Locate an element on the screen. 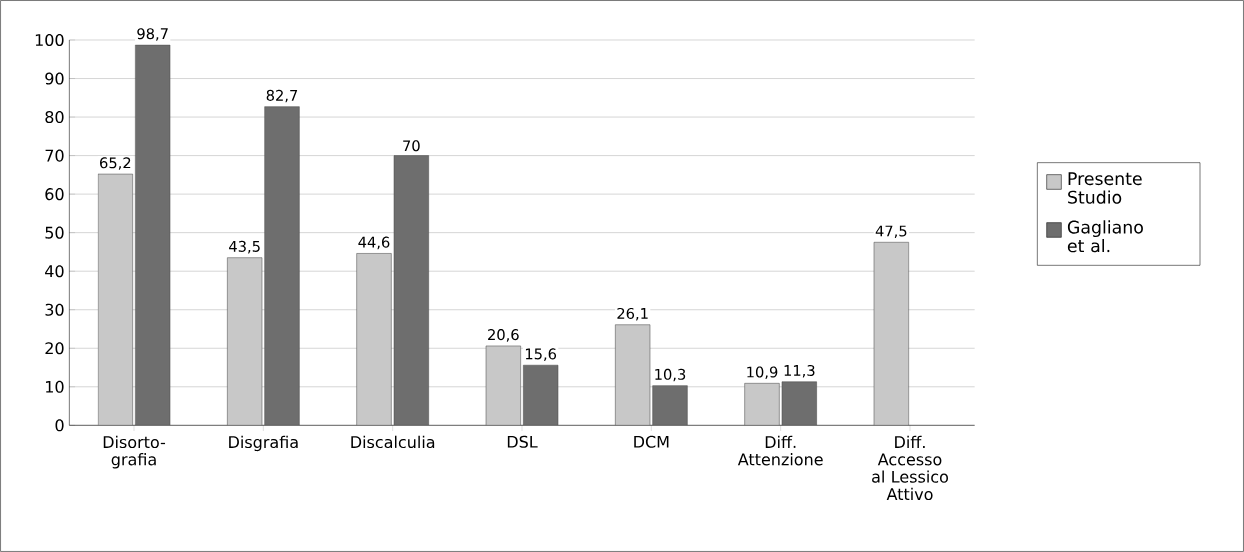 The width and height of the screenshot is (1244, 552). data-label: 70 is located at coordinates (411, 146).